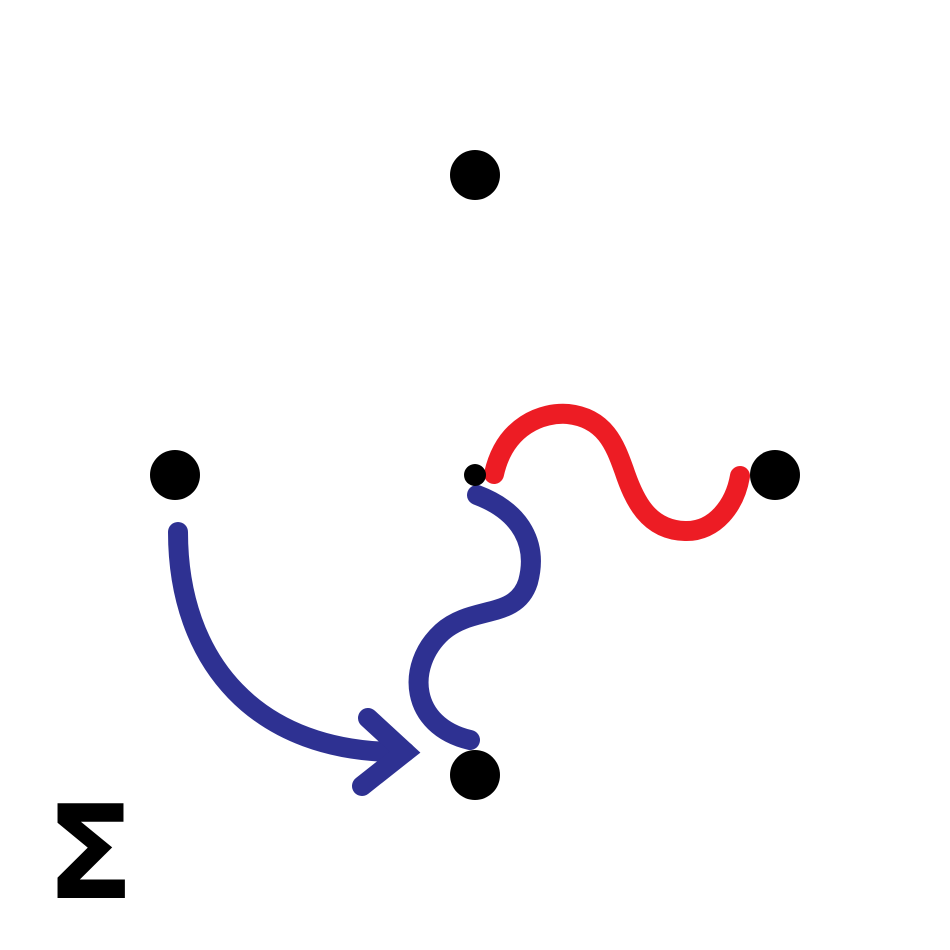  I want to click on node-bottom, so click(475, 775).